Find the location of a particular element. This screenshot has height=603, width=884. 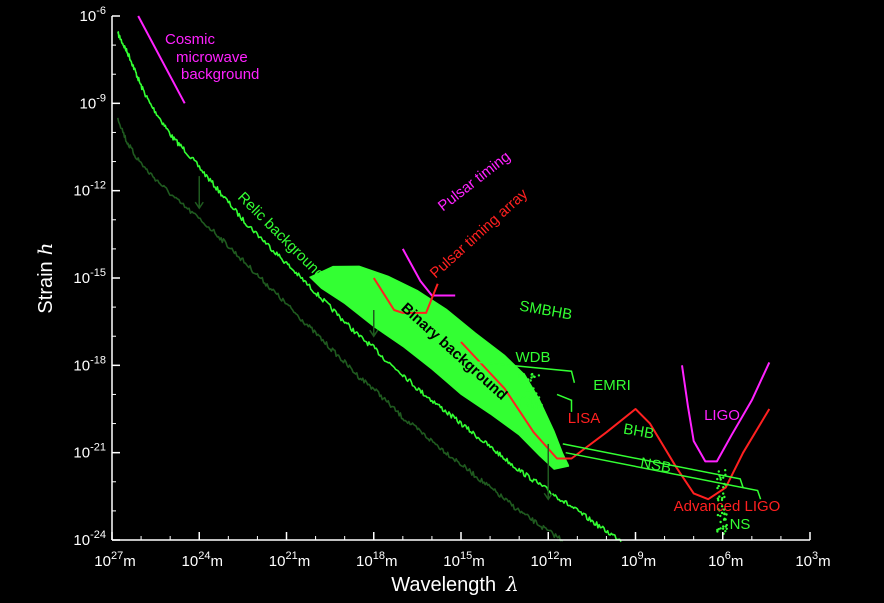

y-tick-label: 10⁻¹⁵ is located at coordinates (89, 277).